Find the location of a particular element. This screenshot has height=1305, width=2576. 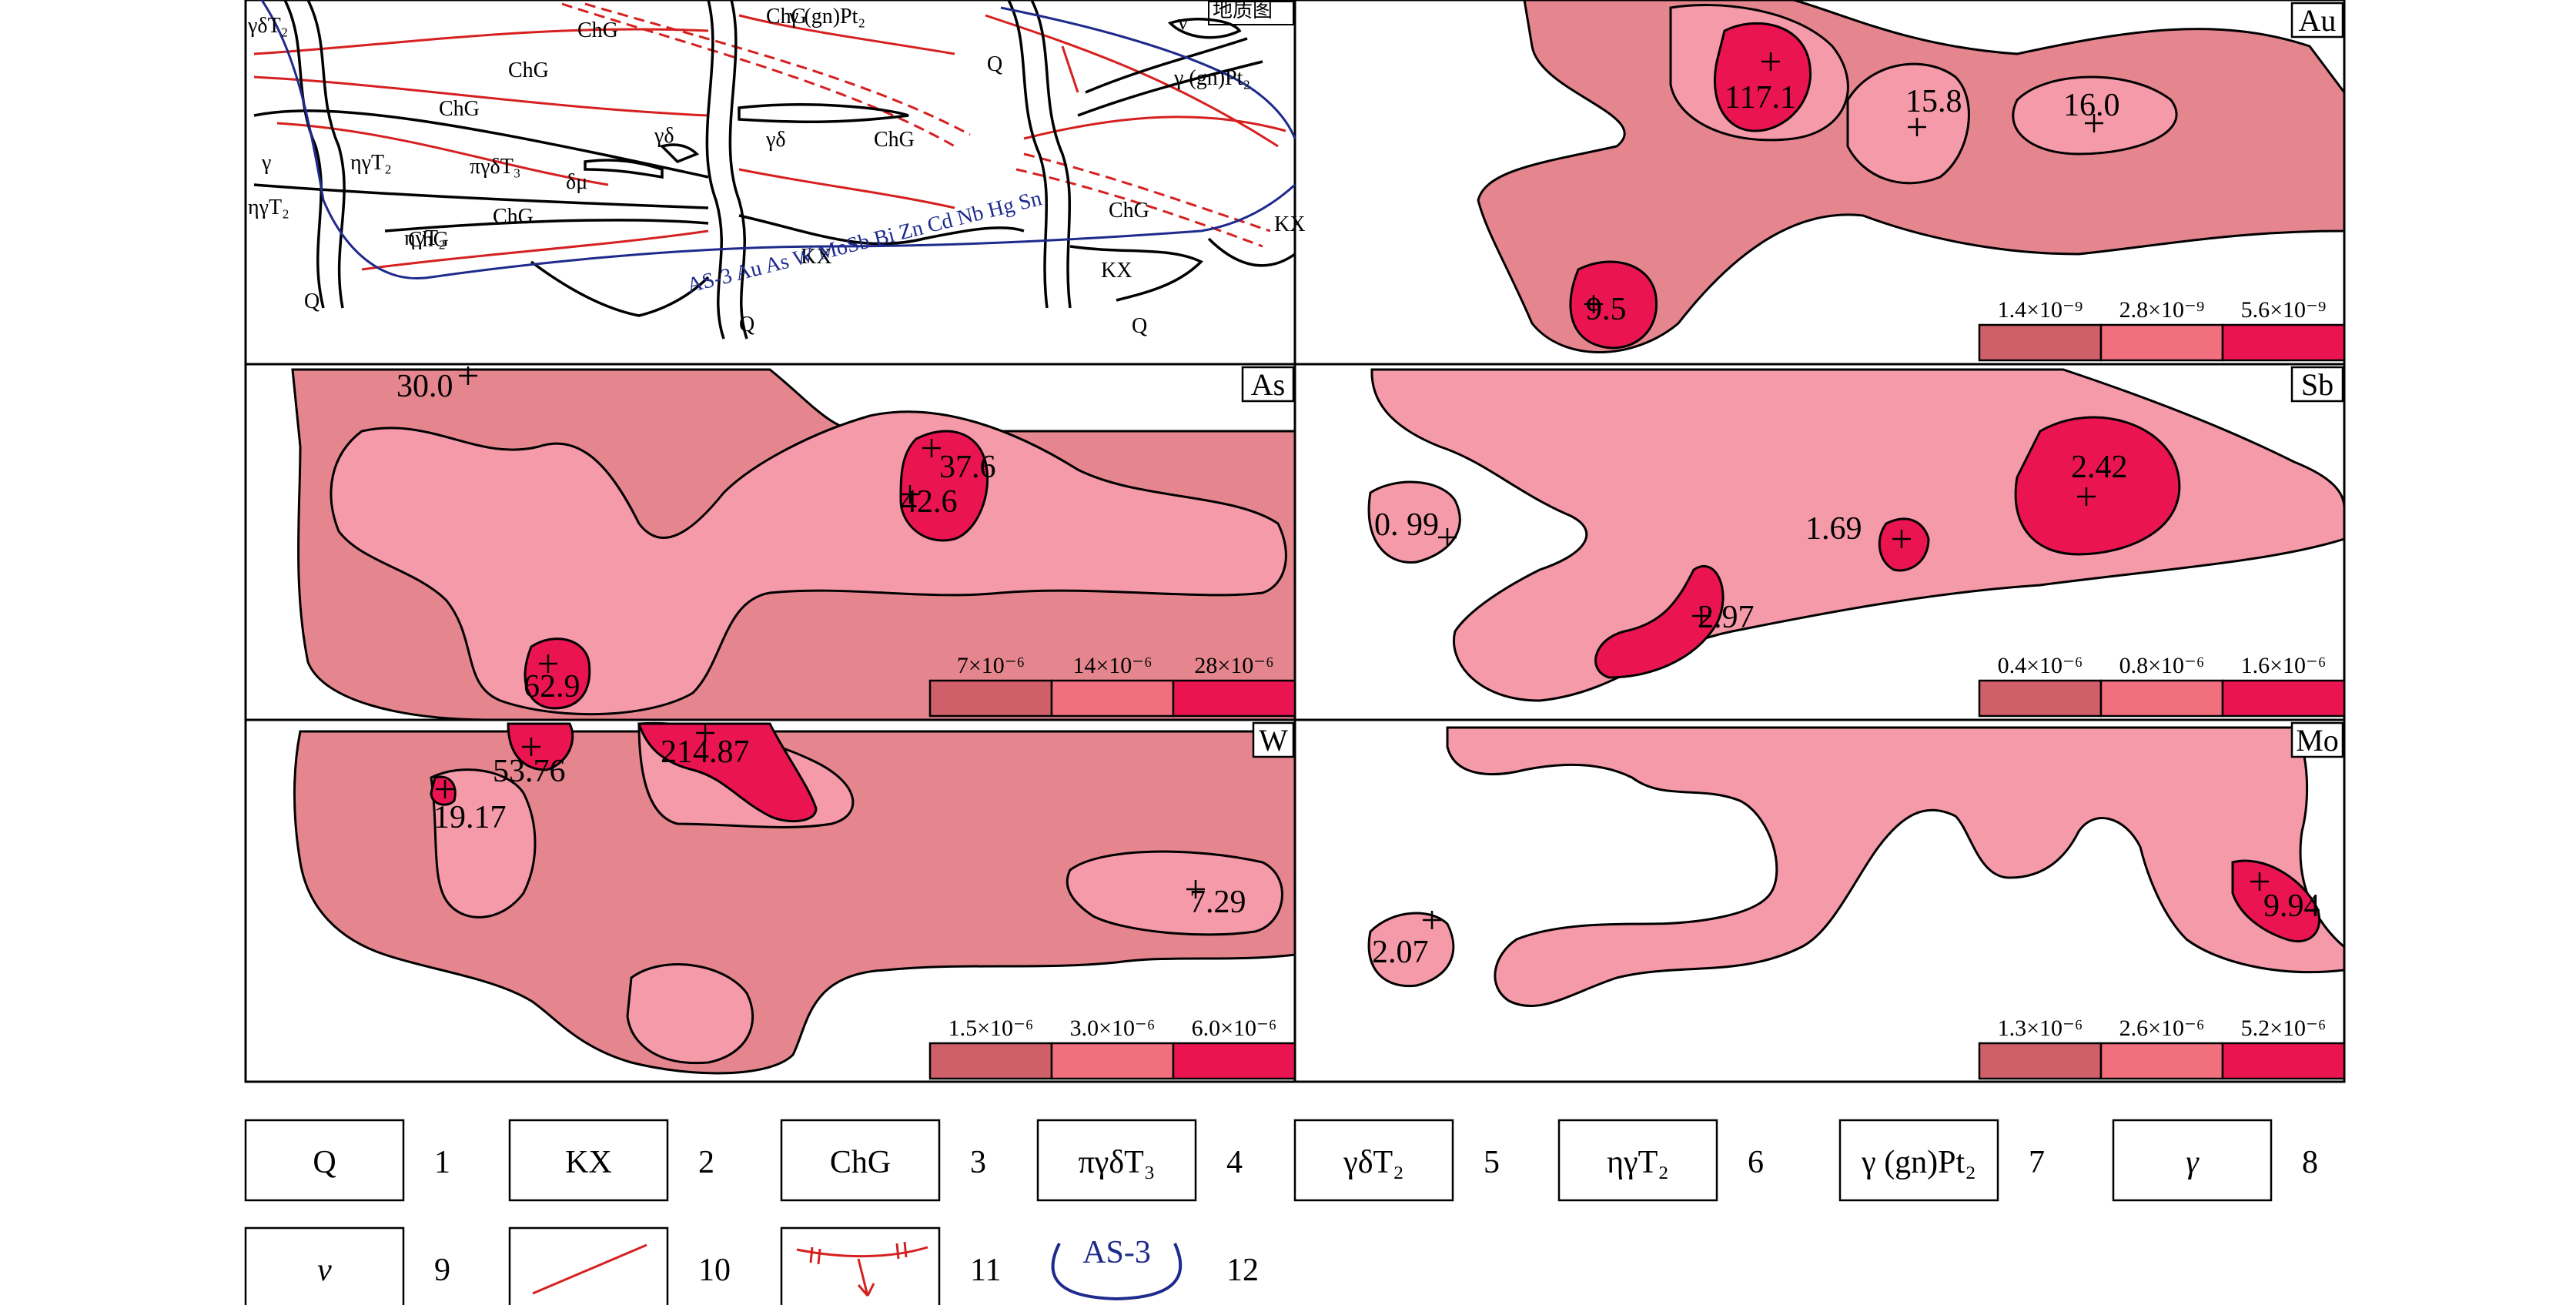

anomaly-zone-low is located at coordinates (794, 902).